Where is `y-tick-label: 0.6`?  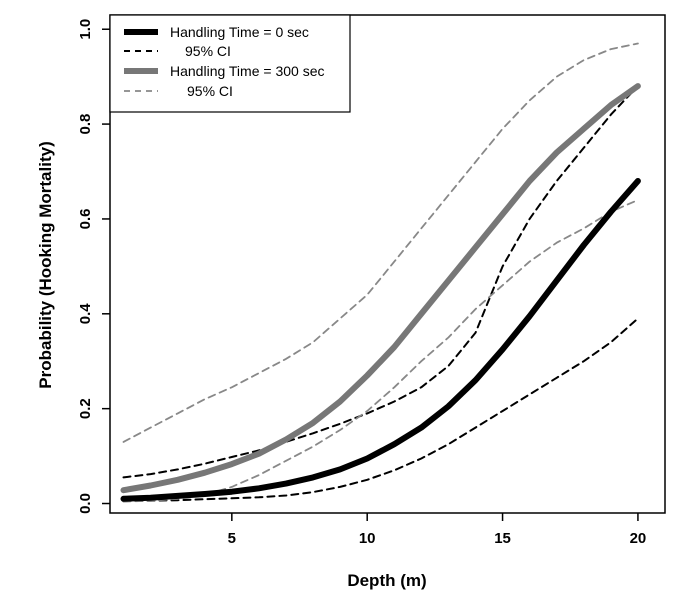 y-tick-label: 0.6 is located at coordinates (85, 219).